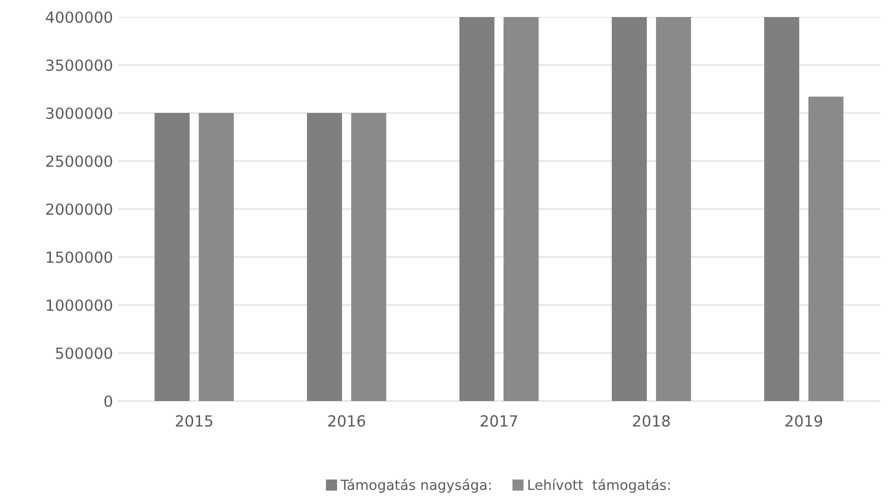 The width and height of the screenshot is (892, 498). What do you see at coordinates (803, 421) in the screenshot?
I see `x-tick-label: 2019` at bounding box center [803, 421].